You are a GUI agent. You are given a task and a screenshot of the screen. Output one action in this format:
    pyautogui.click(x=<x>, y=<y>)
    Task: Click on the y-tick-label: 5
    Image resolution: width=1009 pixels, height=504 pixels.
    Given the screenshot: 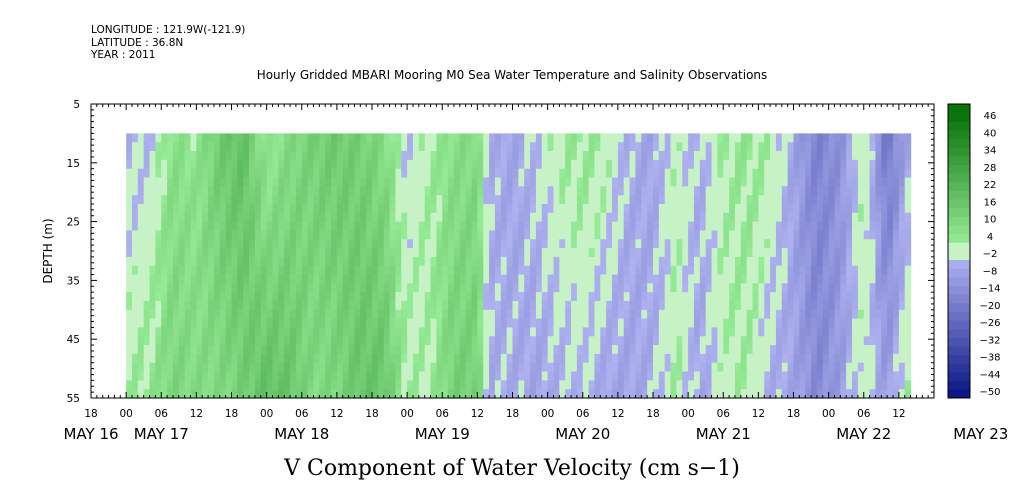 What is the action you would take?
    pyautogui.click(x=76, y=105)
    